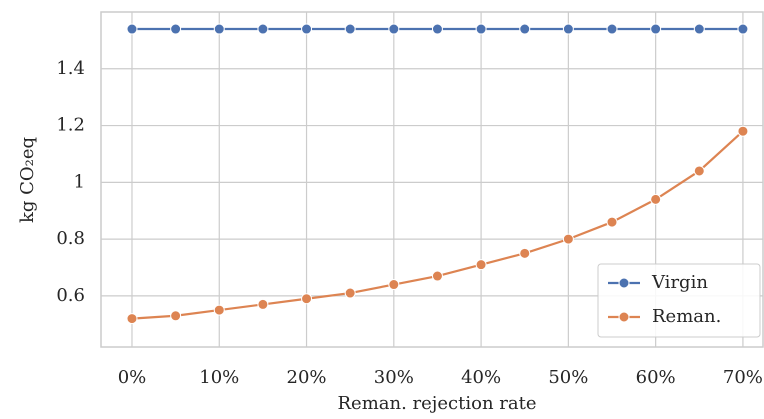 The image size is (764, 419). What do you see at coordinates (70, 295) in the screenshot?
I see `y-tick-label: 0.6` at bounding box center [70, 295].